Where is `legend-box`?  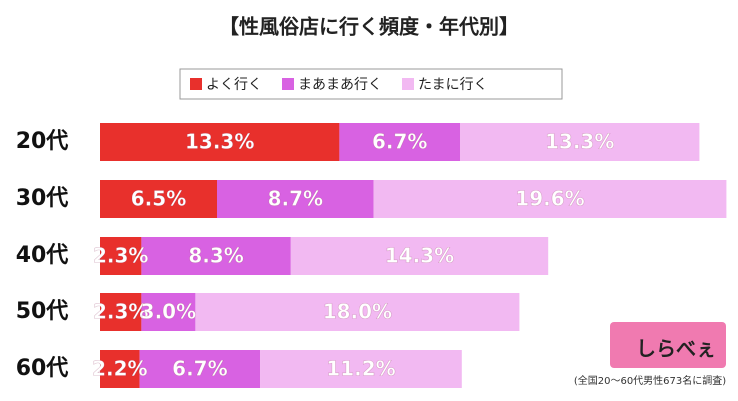 legend-box is located at coordinates (371, 84).